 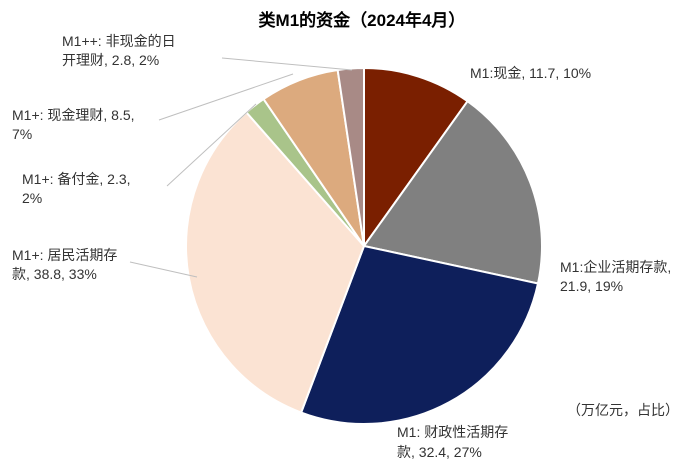 I want to click on slice-label-line: 7%, so click(x=22, y=134).